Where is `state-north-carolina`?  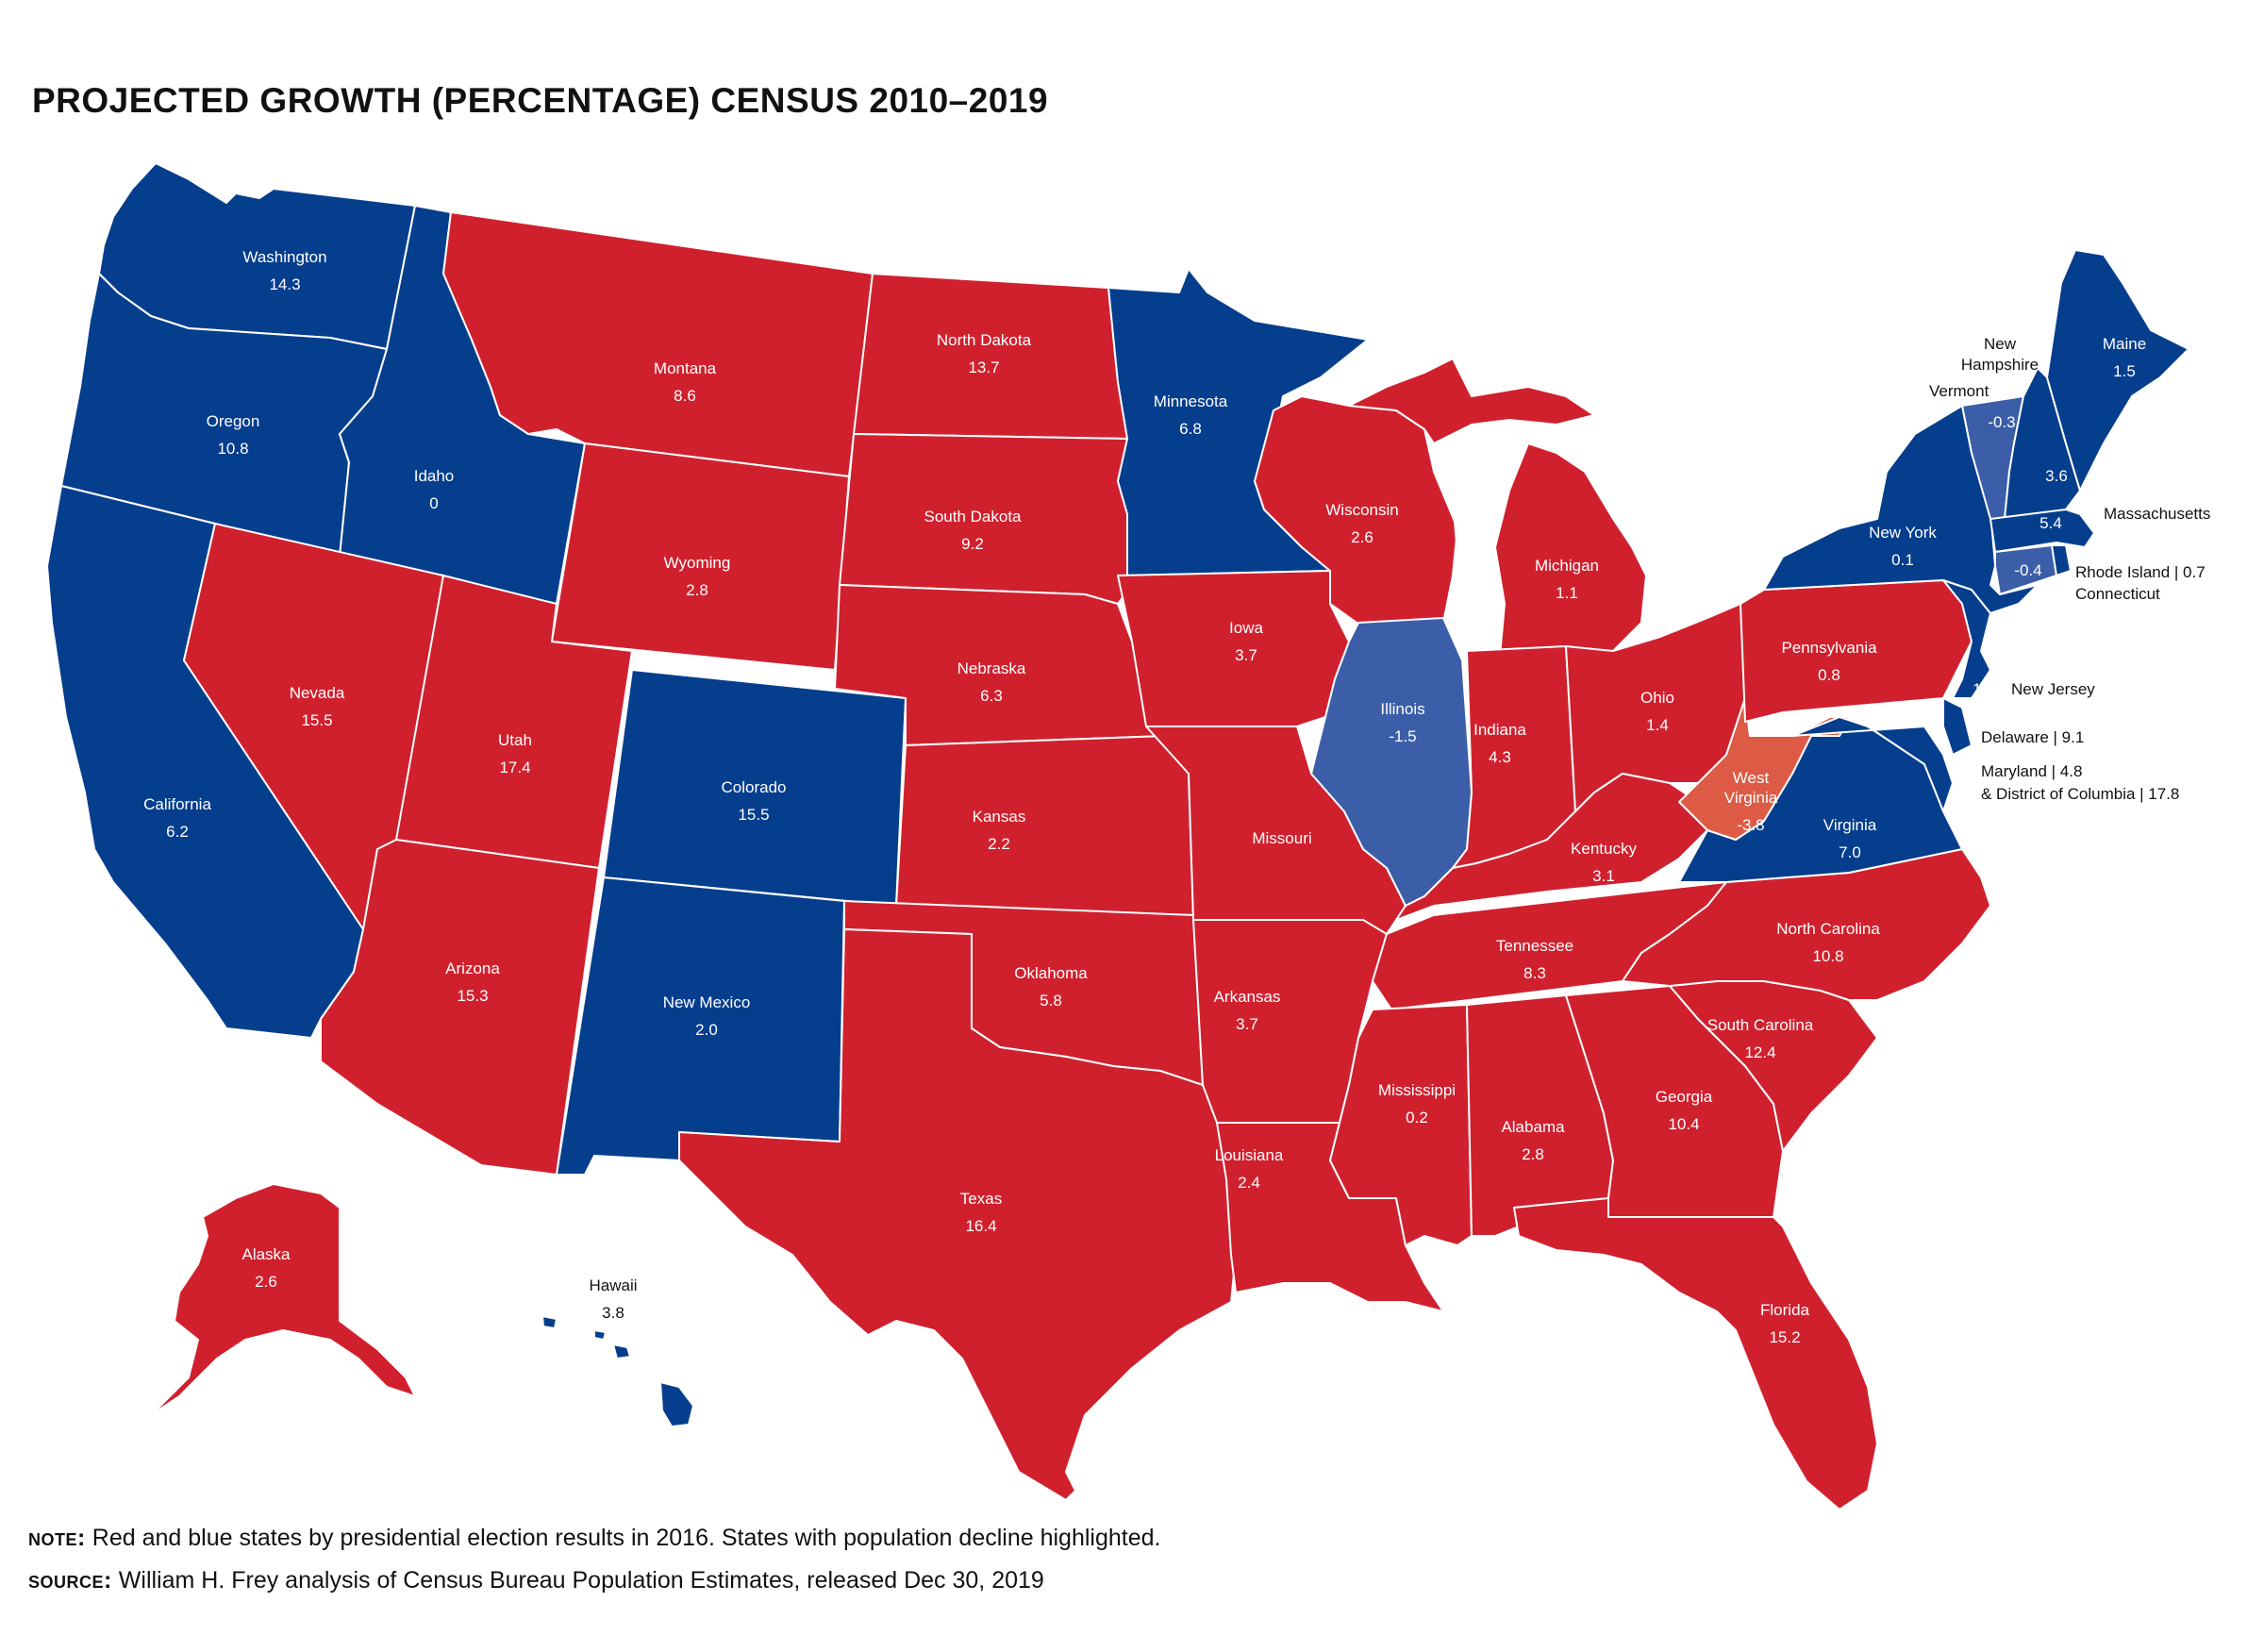
state-north-carolina is located at coordinates (1806, 924).